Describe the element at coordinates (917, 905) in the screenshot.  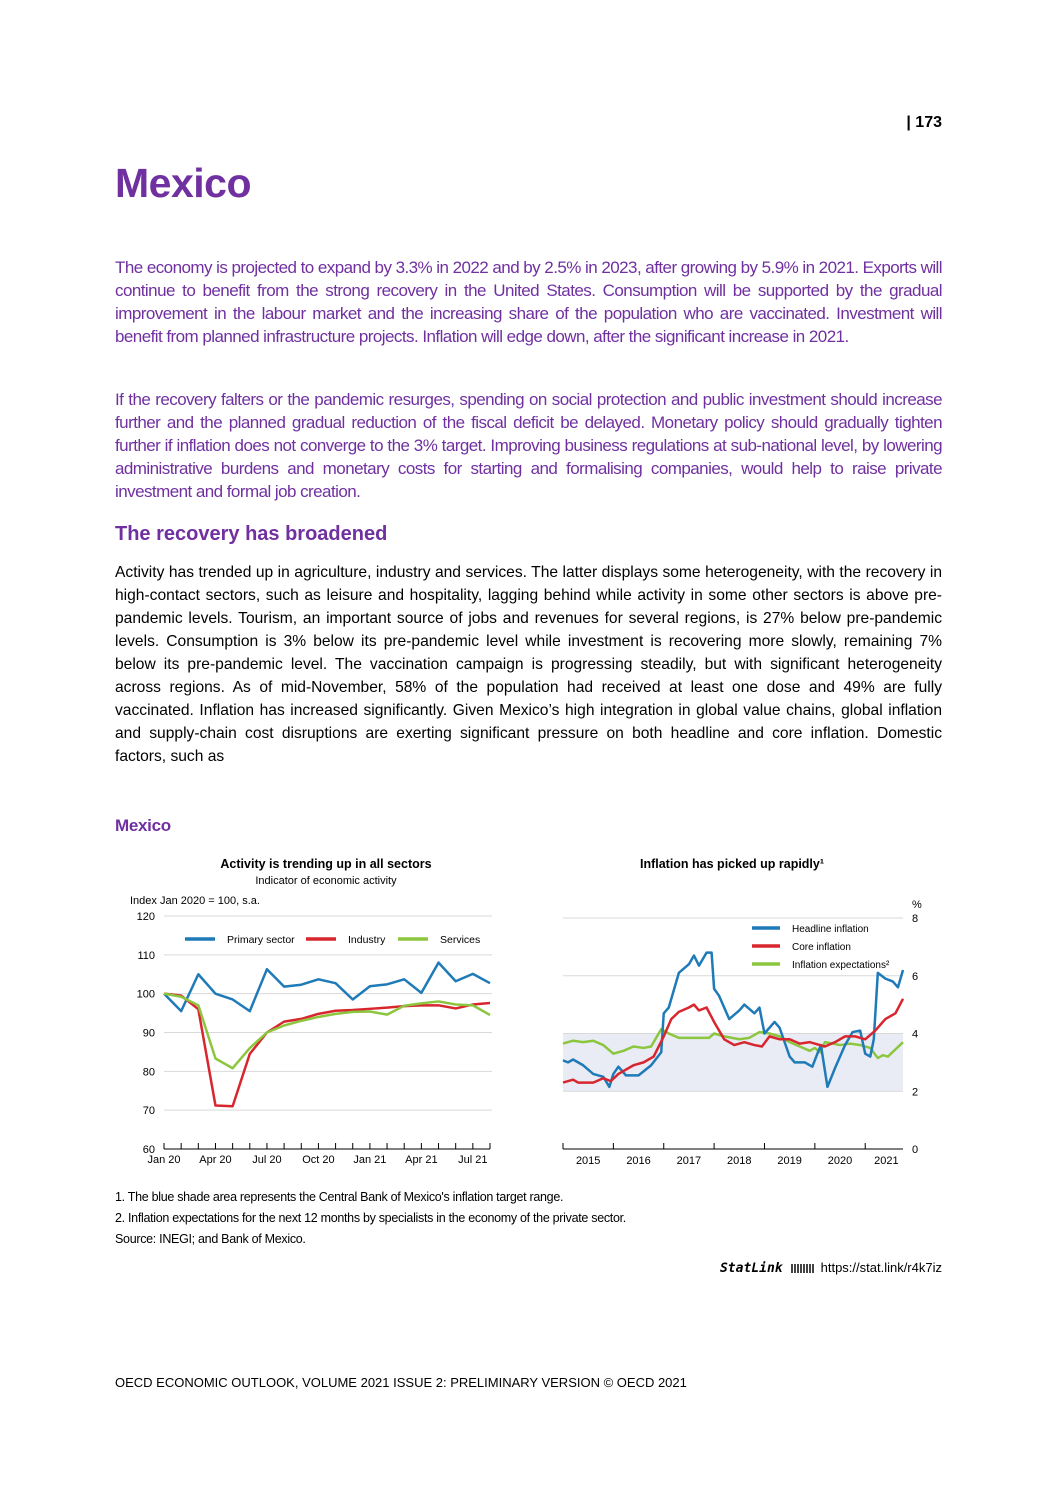
I see `chart2-ylabel: %` at that location.